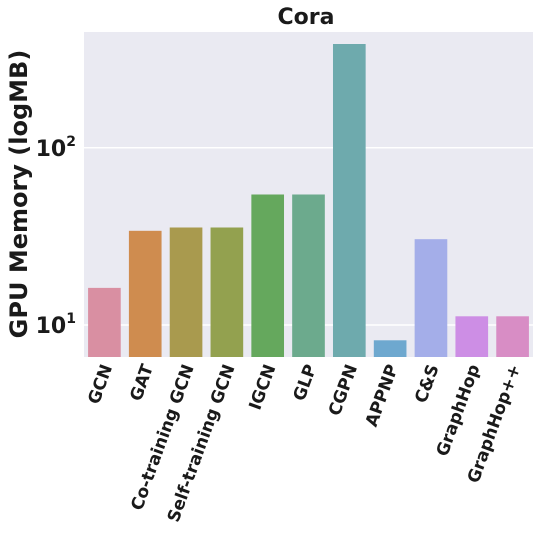  I want to click on chart-title: Cora, so click(306, 17).